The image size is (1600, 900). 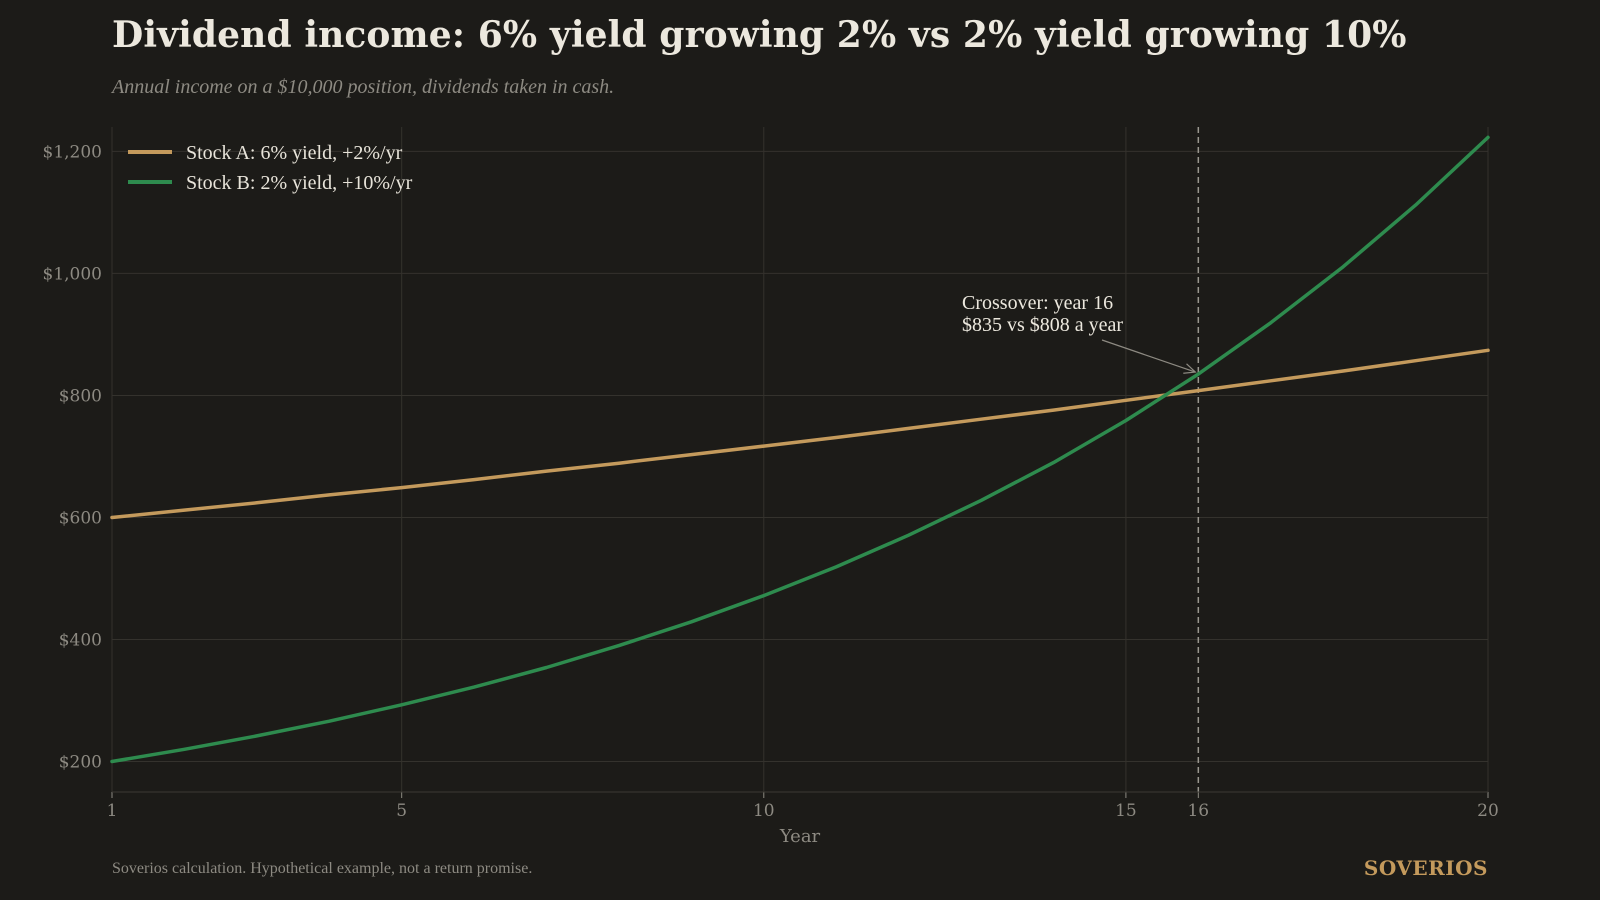 I want to click on crossover-arrowhead, so click(x=1190, y=368).